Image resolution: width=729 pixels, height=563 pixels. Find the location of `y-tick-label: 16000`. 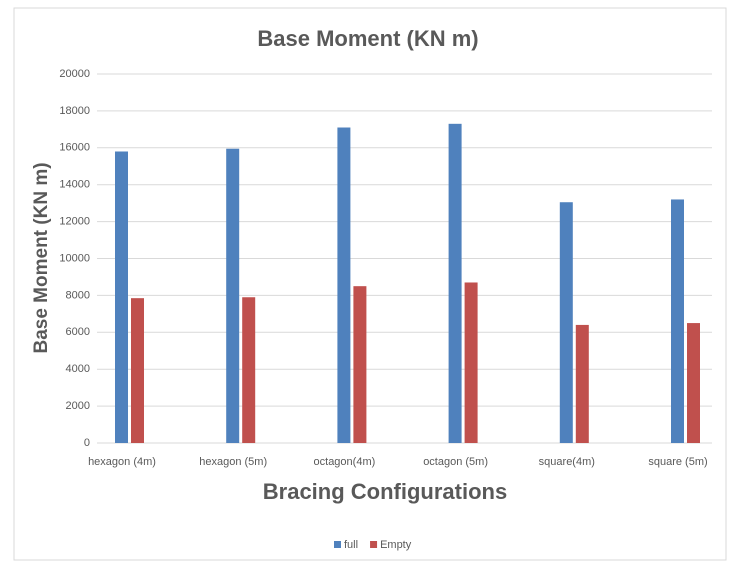

y-tick-label: 16000 is located at coordinates (74, 148).